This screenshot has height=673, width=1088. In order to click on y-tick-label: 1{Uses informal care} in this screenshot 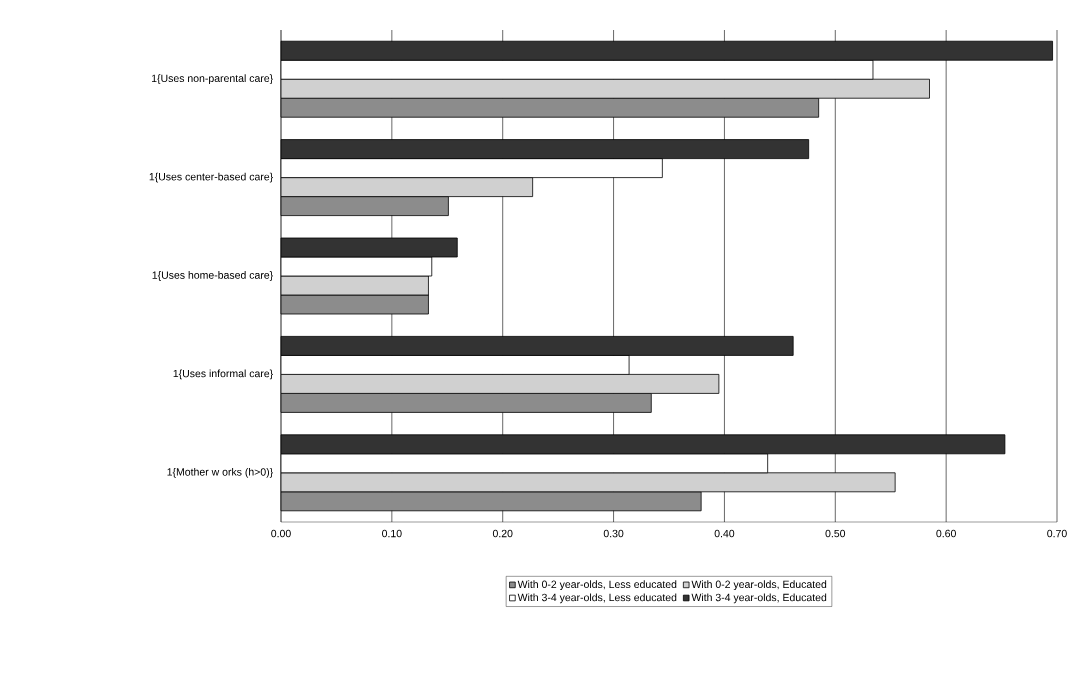, I will do `click(223, 374)`.